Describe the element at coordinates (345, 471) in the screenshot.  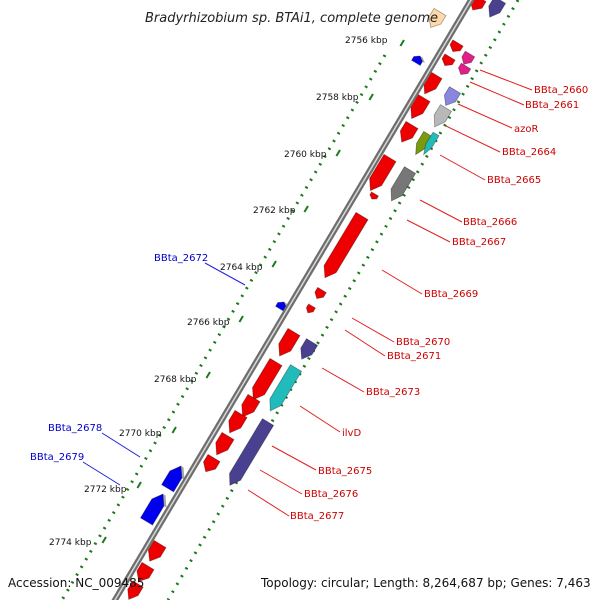
I see `gene-label: BBta_2675` at that location.